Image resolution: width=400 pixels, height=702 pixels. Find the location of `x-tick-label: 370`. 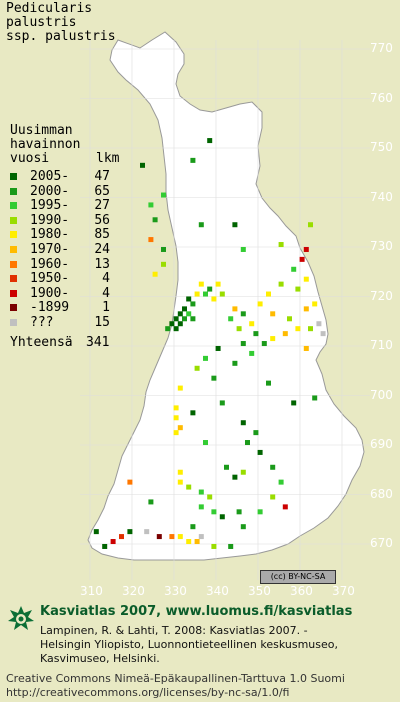

x-tick-label: 370 is located at coordinates (343, 591).